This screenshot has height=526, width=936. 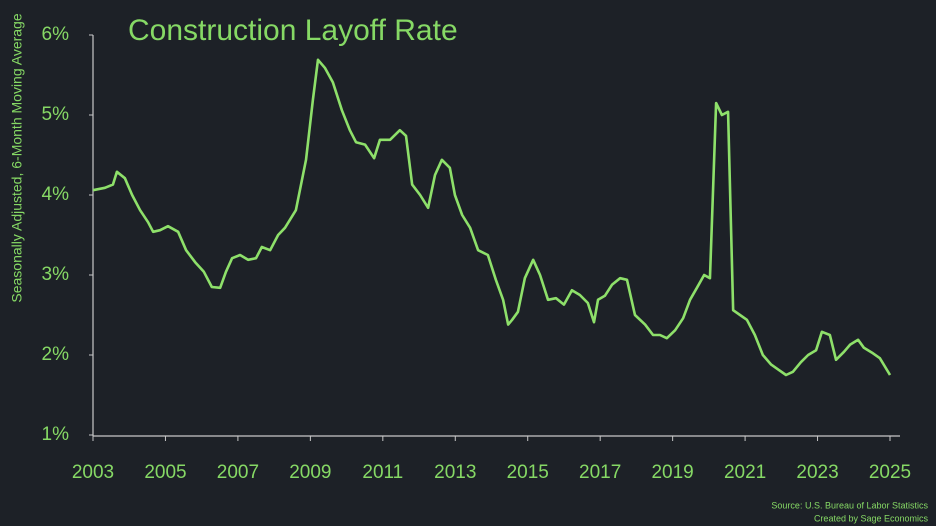 What do you see at coordinates (310, 472) in the screenshot?
I see `x-tick-label: 2009` at bounding box center [310, 472].